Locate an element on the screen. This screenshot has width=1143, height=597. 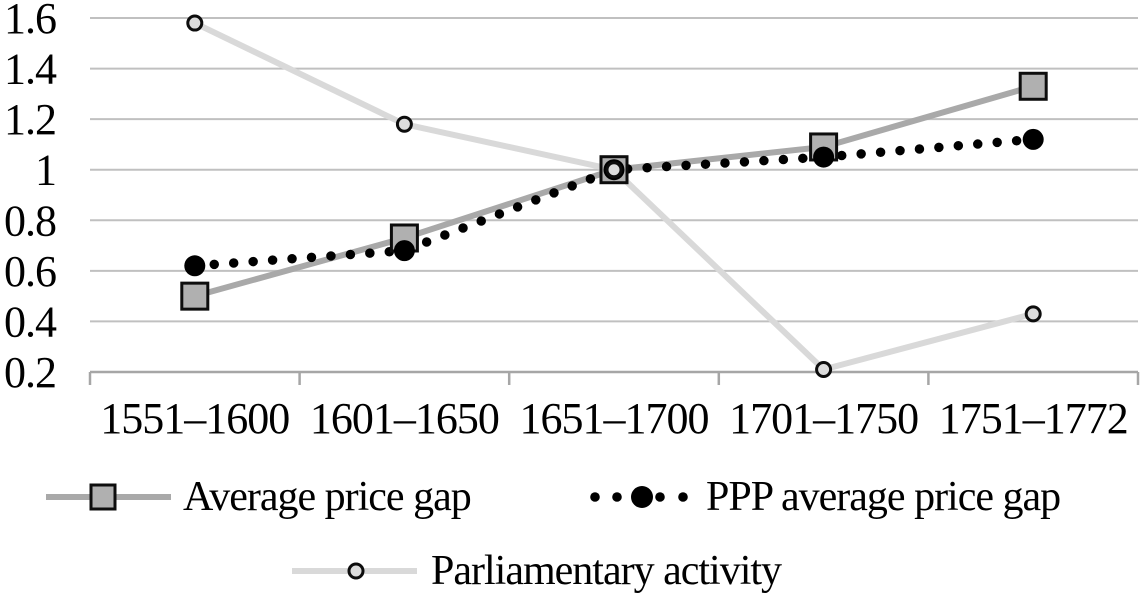
legend-label-ppp-average-price-gap: PPP average price gap is located at coordinates (883, 497).